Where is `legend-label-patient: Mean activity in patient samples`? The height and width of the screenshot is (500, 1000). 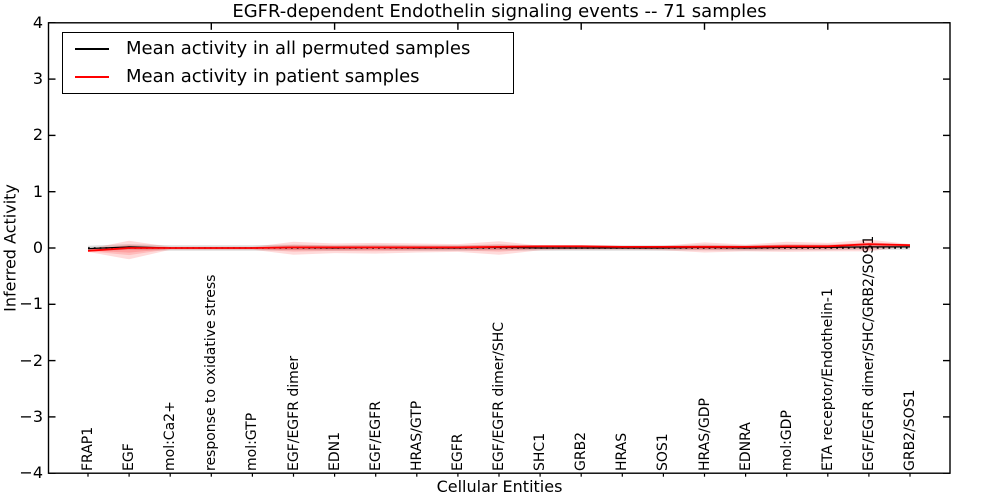 legend-label-patient: Mean activity in patient samples is located at coordinates (273, 76).